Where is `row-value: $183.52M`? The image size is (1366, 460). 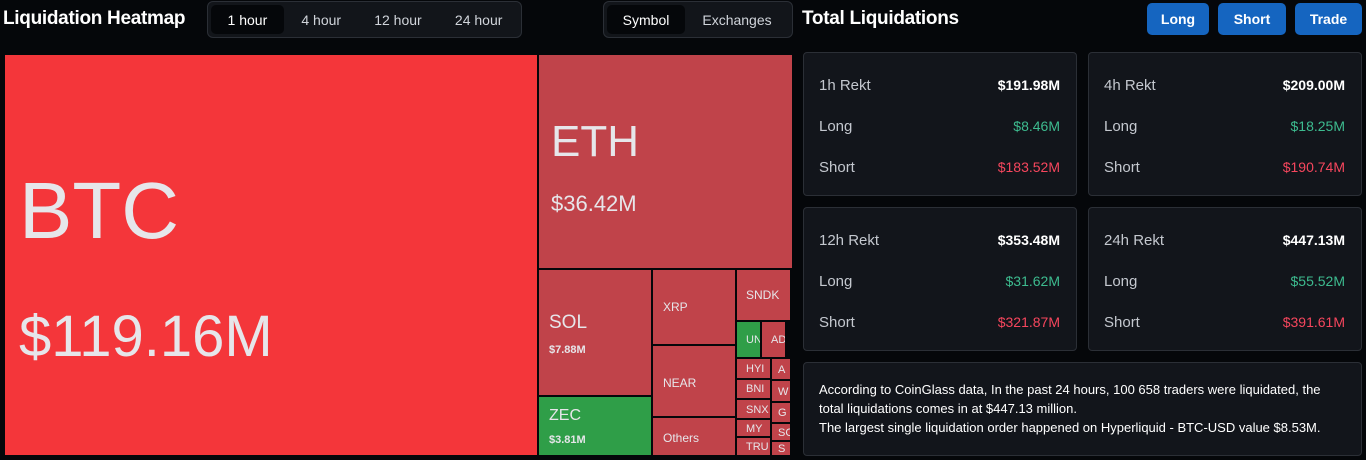
row-value: $183.52M is located at coordinates (1028, 167).